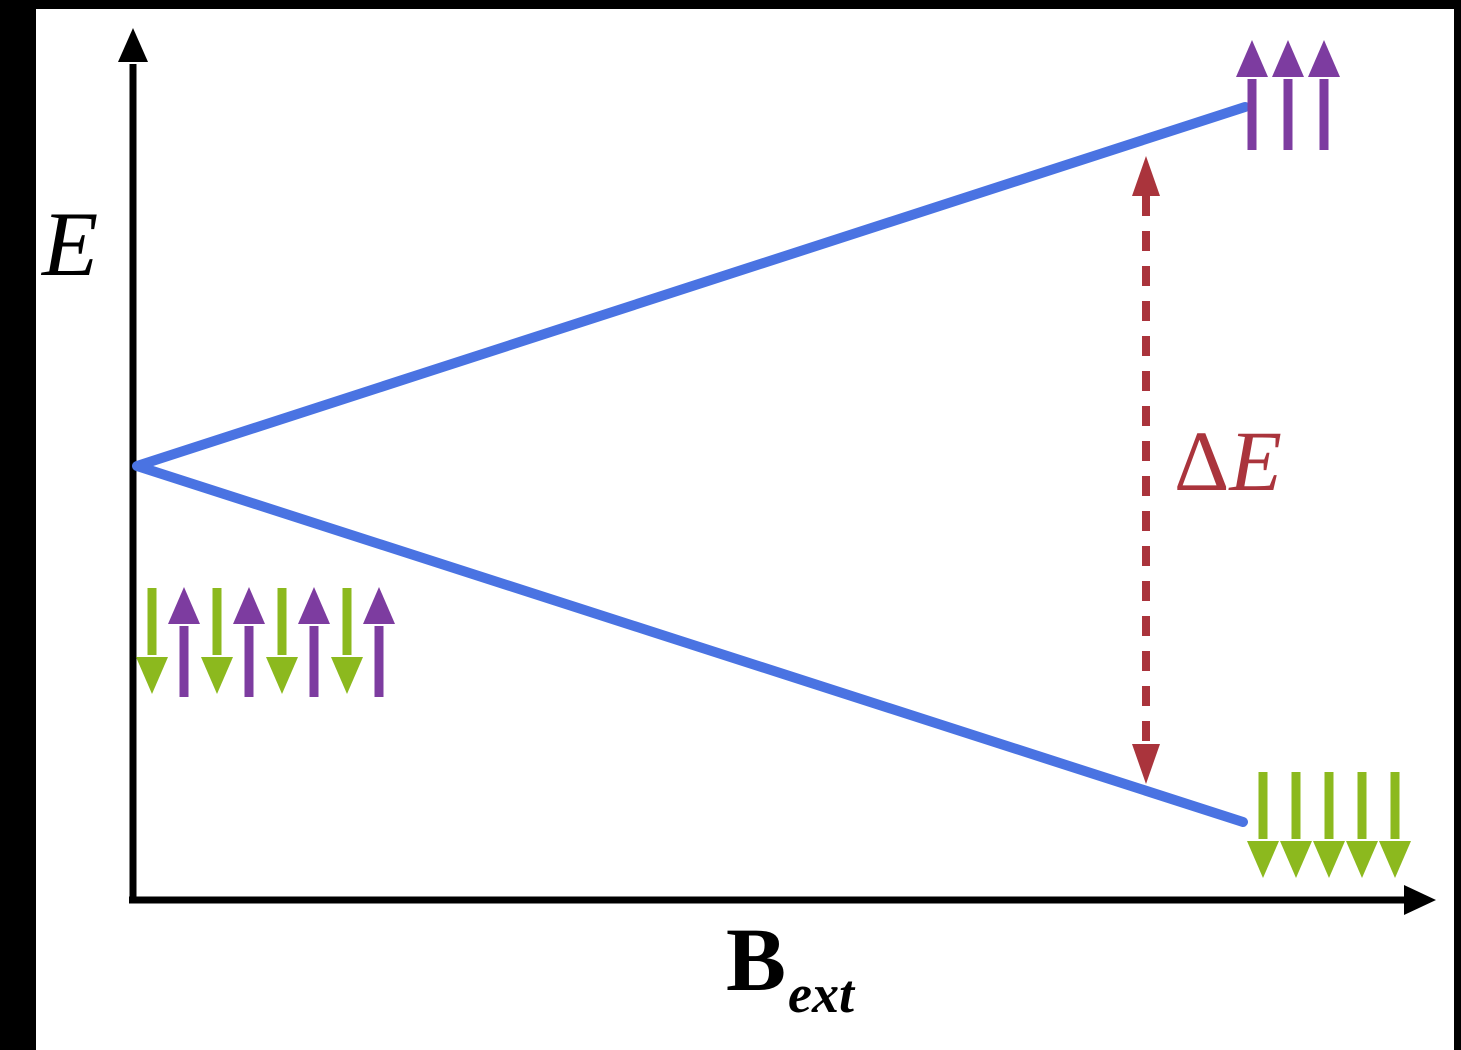 Image resolution: width=1461 pixels, height=1050 pixels. I want to click on zero-field-spin-arrows, so click(265, 642).